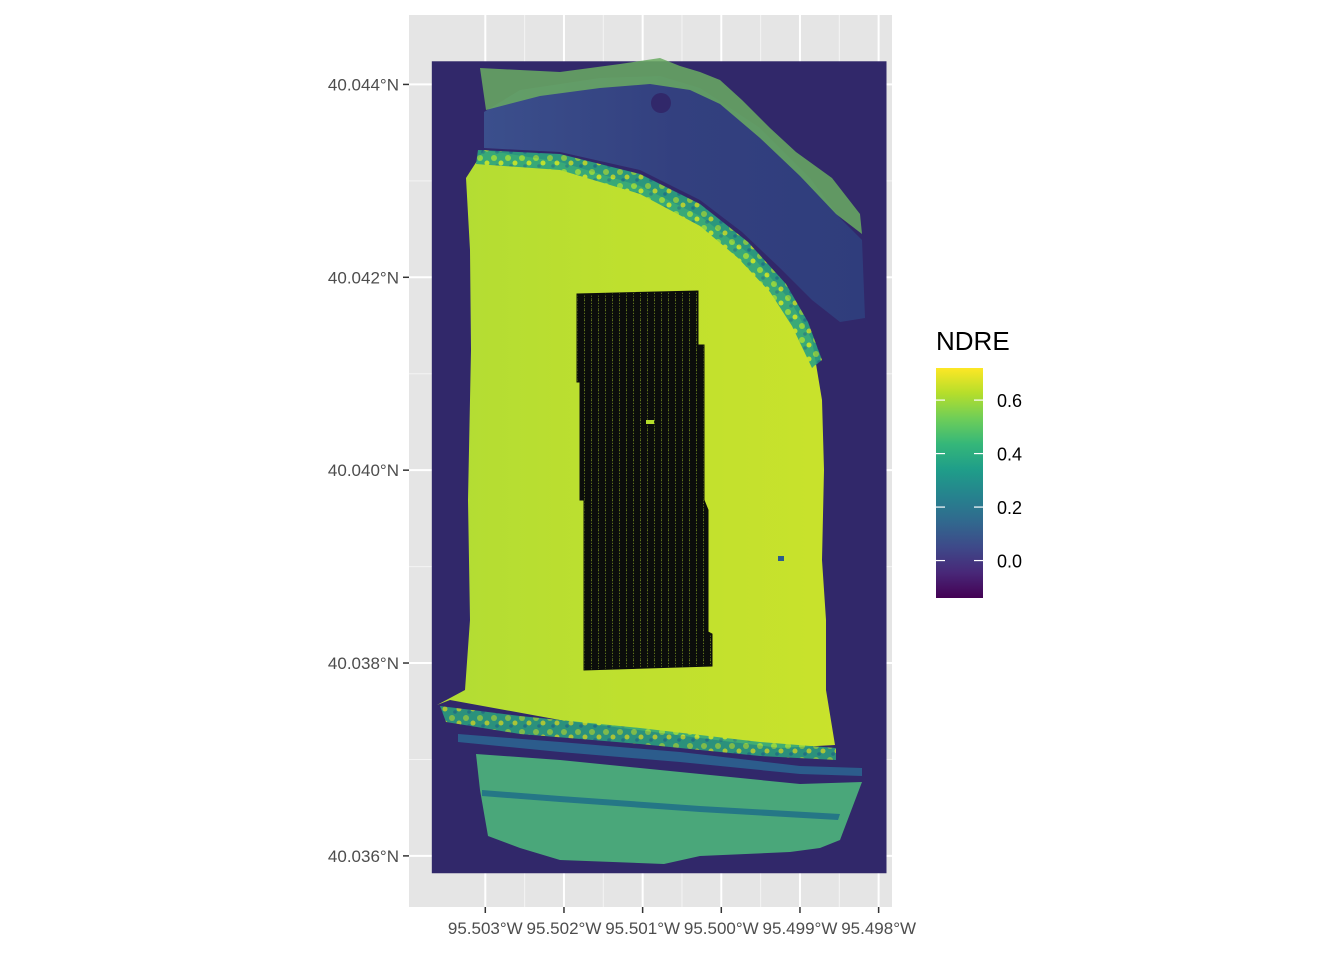 The image size is (1344, 960). Describe the element at coordinates (660, 755) in the screenshot. I see `south-ditch` at that location.